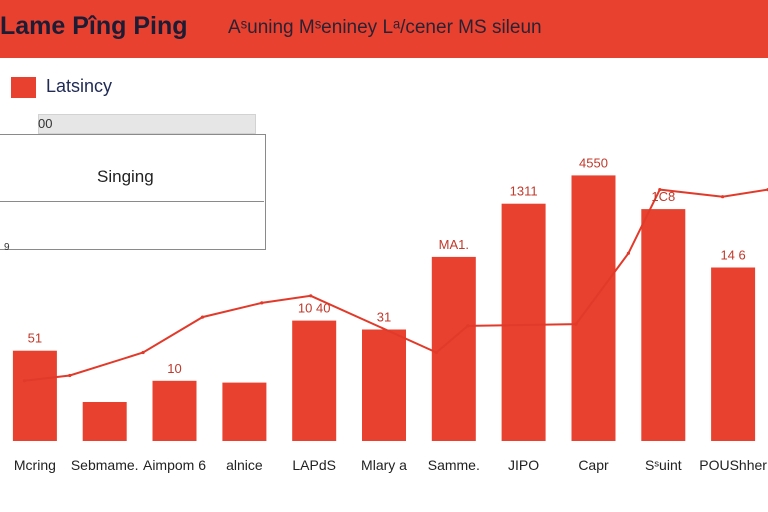  What do you see at coordinates (384, 465) in the screenshot?
I see `category-label-5: Mlary a` at bounding box center [384, 465].